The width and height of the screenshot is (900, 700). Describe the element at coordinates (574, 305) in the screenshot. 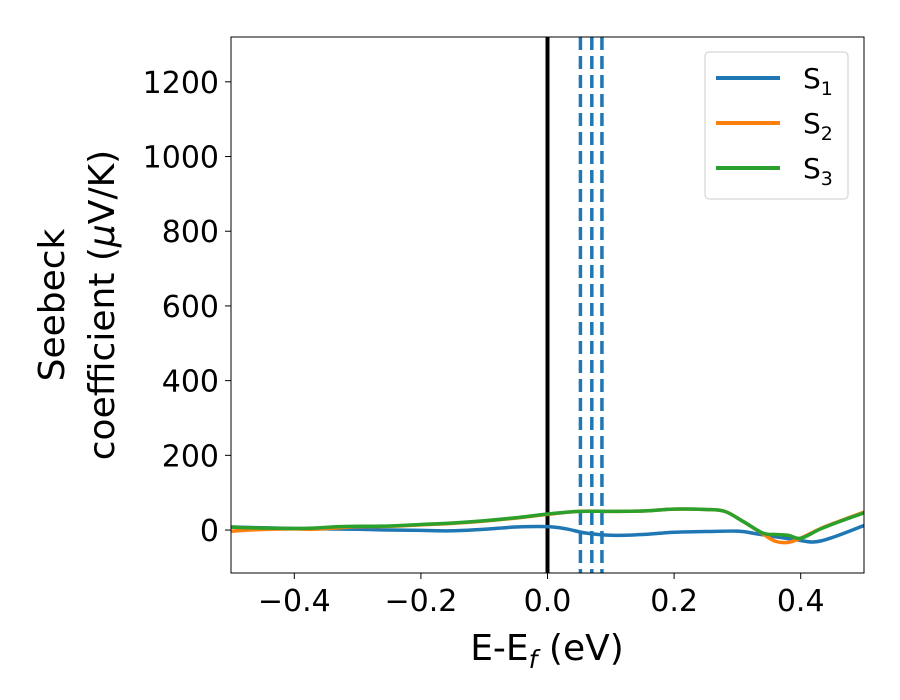

I see `vertical-lines` at that location.